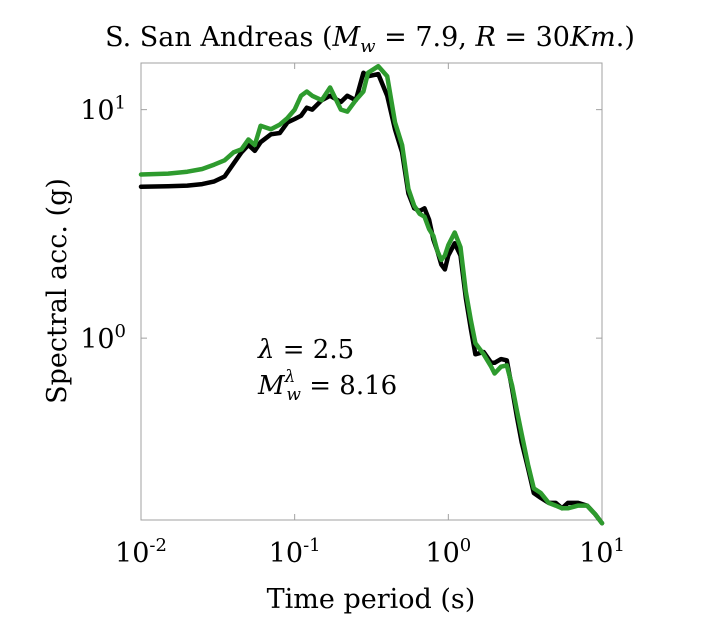 The image size is (706, 619). What do you see at coordinates (141, 552) in the screenshot?
I see `x-tick-label-0: 10⁻²` at bounding box center [141, 552].